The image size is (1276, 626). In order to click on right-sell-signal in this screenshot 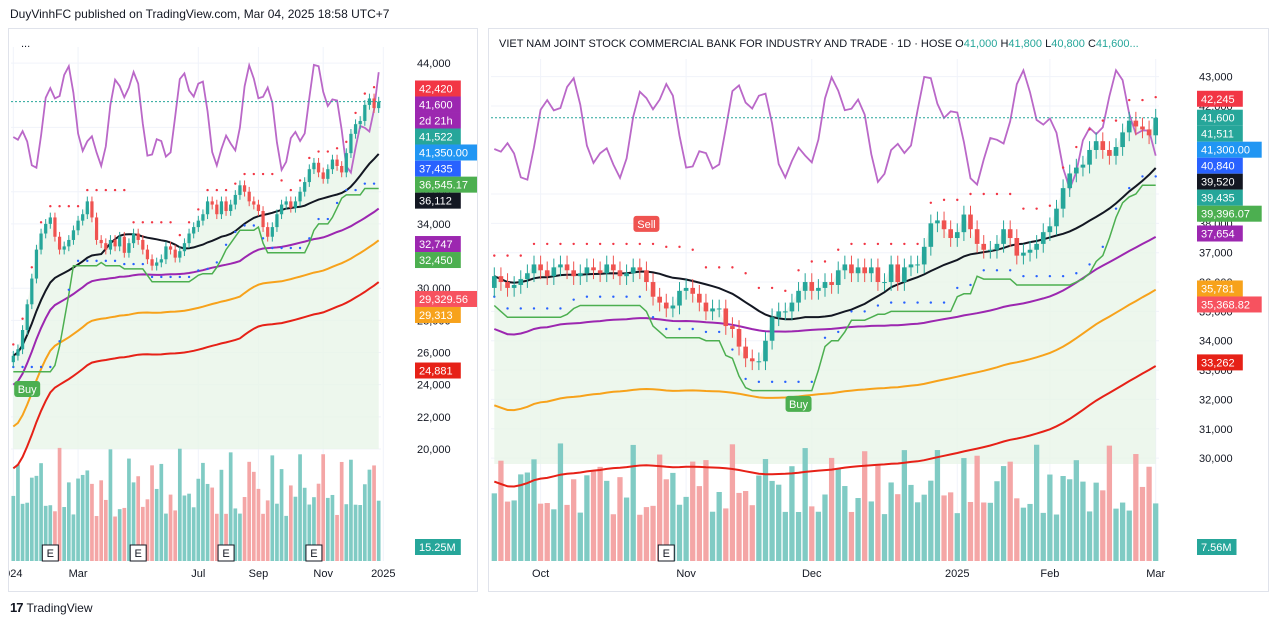, I will do `click(646, 223)`.